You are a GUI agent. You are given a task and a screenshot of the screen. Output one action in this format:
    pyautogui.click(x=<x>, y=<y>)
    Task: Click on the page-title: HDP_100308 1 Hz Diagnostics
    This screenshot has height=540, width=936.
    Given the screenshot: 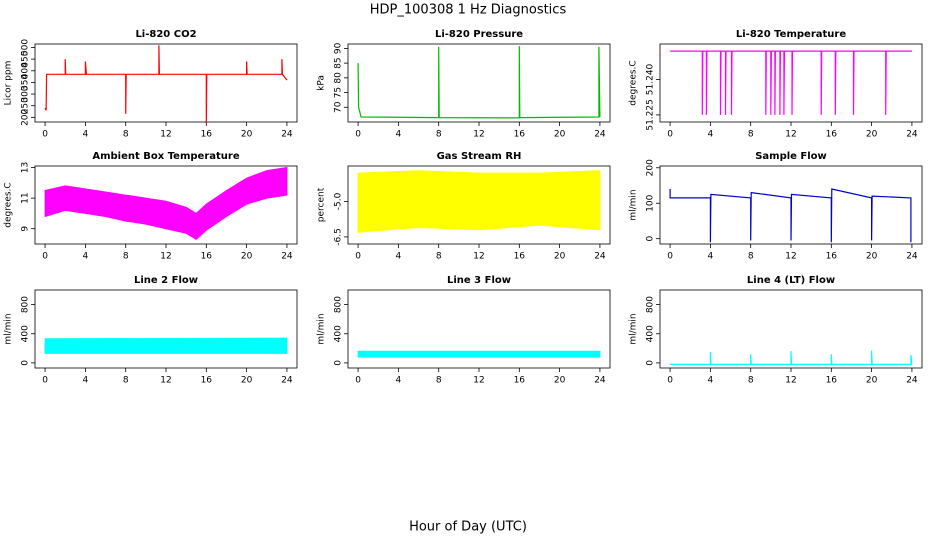 What is the action you would take?
    pyautogui.click(x=468, y=10)
    